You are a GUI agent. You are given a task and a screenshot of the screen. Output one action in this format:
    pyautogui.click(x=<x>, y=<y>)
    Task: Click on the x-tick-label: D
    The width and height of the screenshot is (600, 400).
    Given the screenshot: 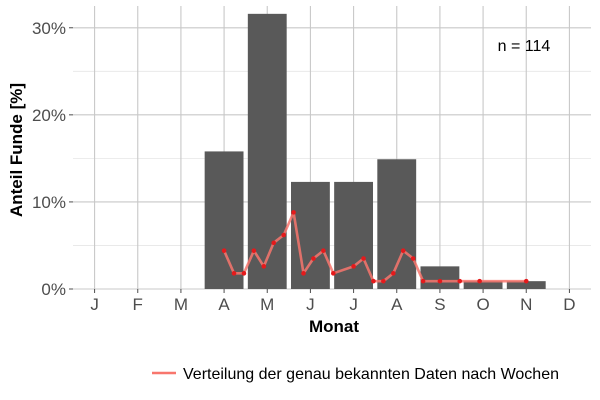 What is the action you would take?
    pyautogui.click(x=569, y=304)
    